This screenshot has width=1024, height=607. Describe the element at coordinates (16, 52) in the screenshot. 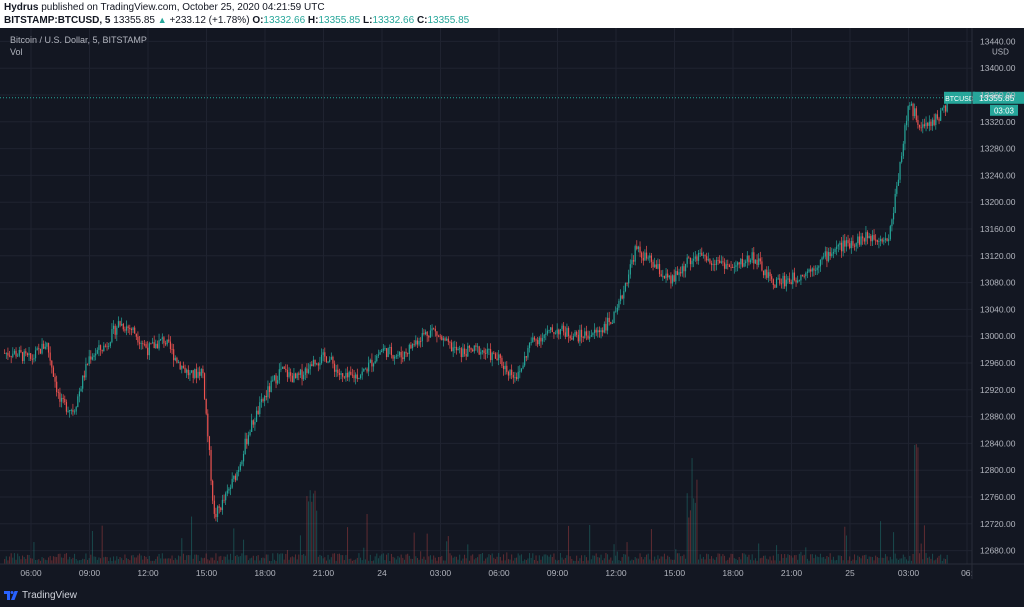

I see `volume-label: Vol` at that location.